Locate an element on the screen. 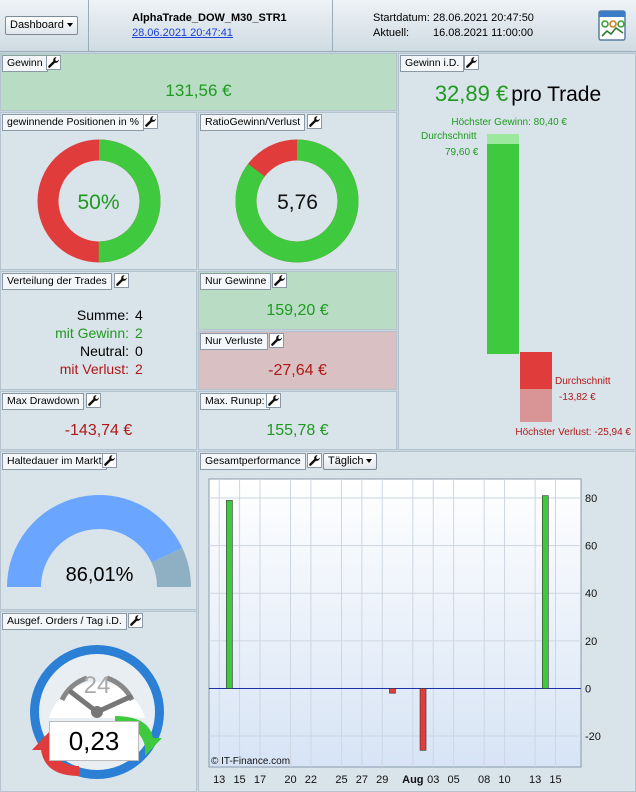  y-tick-label: 60 is located at coordinates (591, 547).